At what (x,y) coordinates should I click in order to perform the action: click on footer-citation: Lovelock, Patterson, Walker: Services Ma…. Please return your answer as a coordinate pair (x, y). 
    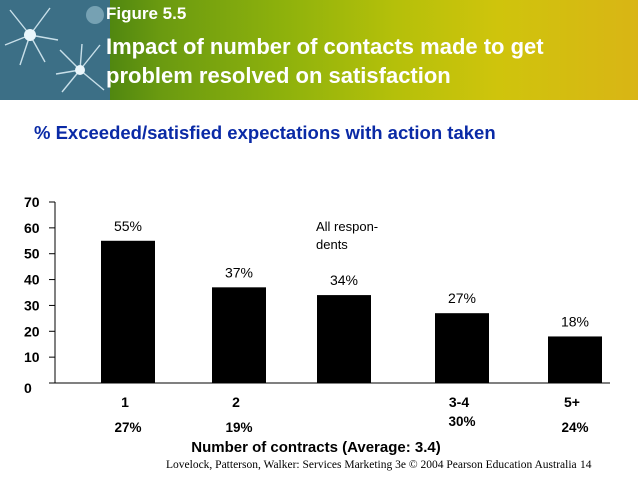
    Looking at the image, I should click on (371, 465).